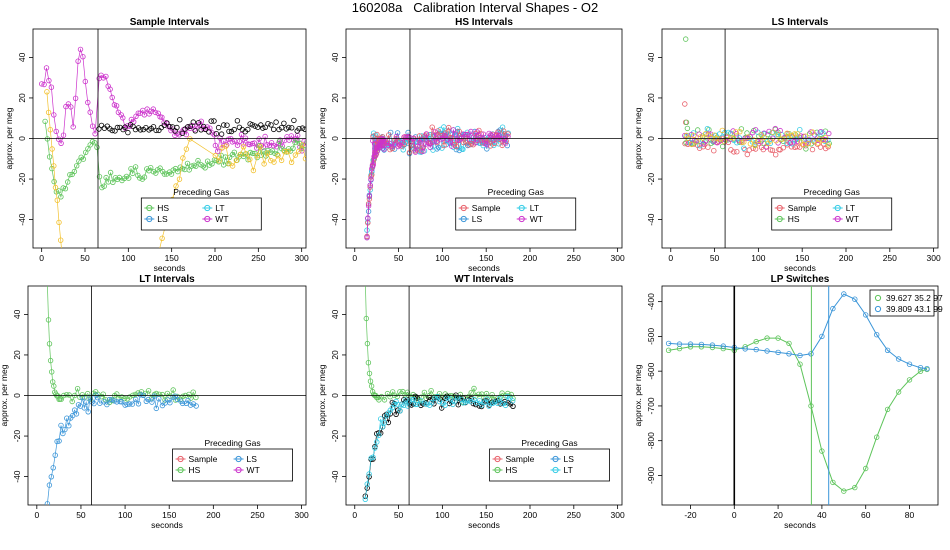 The image size is (950, 550). Describe the element at coordinates (549, 465) in the screenshot. I see `legend-box` at that location.